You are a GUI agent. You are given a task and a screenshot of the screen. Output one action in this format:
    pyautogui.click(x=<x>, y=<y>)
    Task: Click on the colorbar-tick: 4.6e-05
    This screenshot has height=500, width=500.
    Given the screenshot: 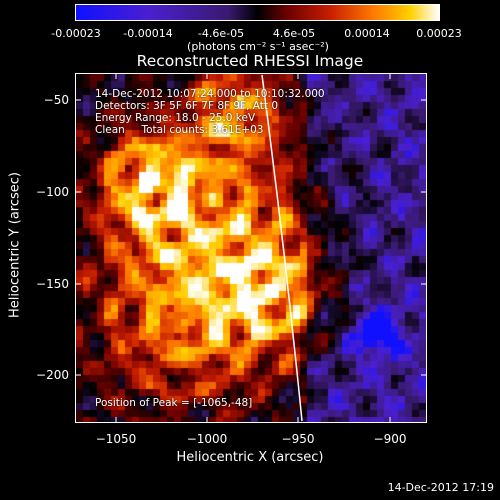 What is the action you would take?
    pyautogui.click(x=294, y=33)
    